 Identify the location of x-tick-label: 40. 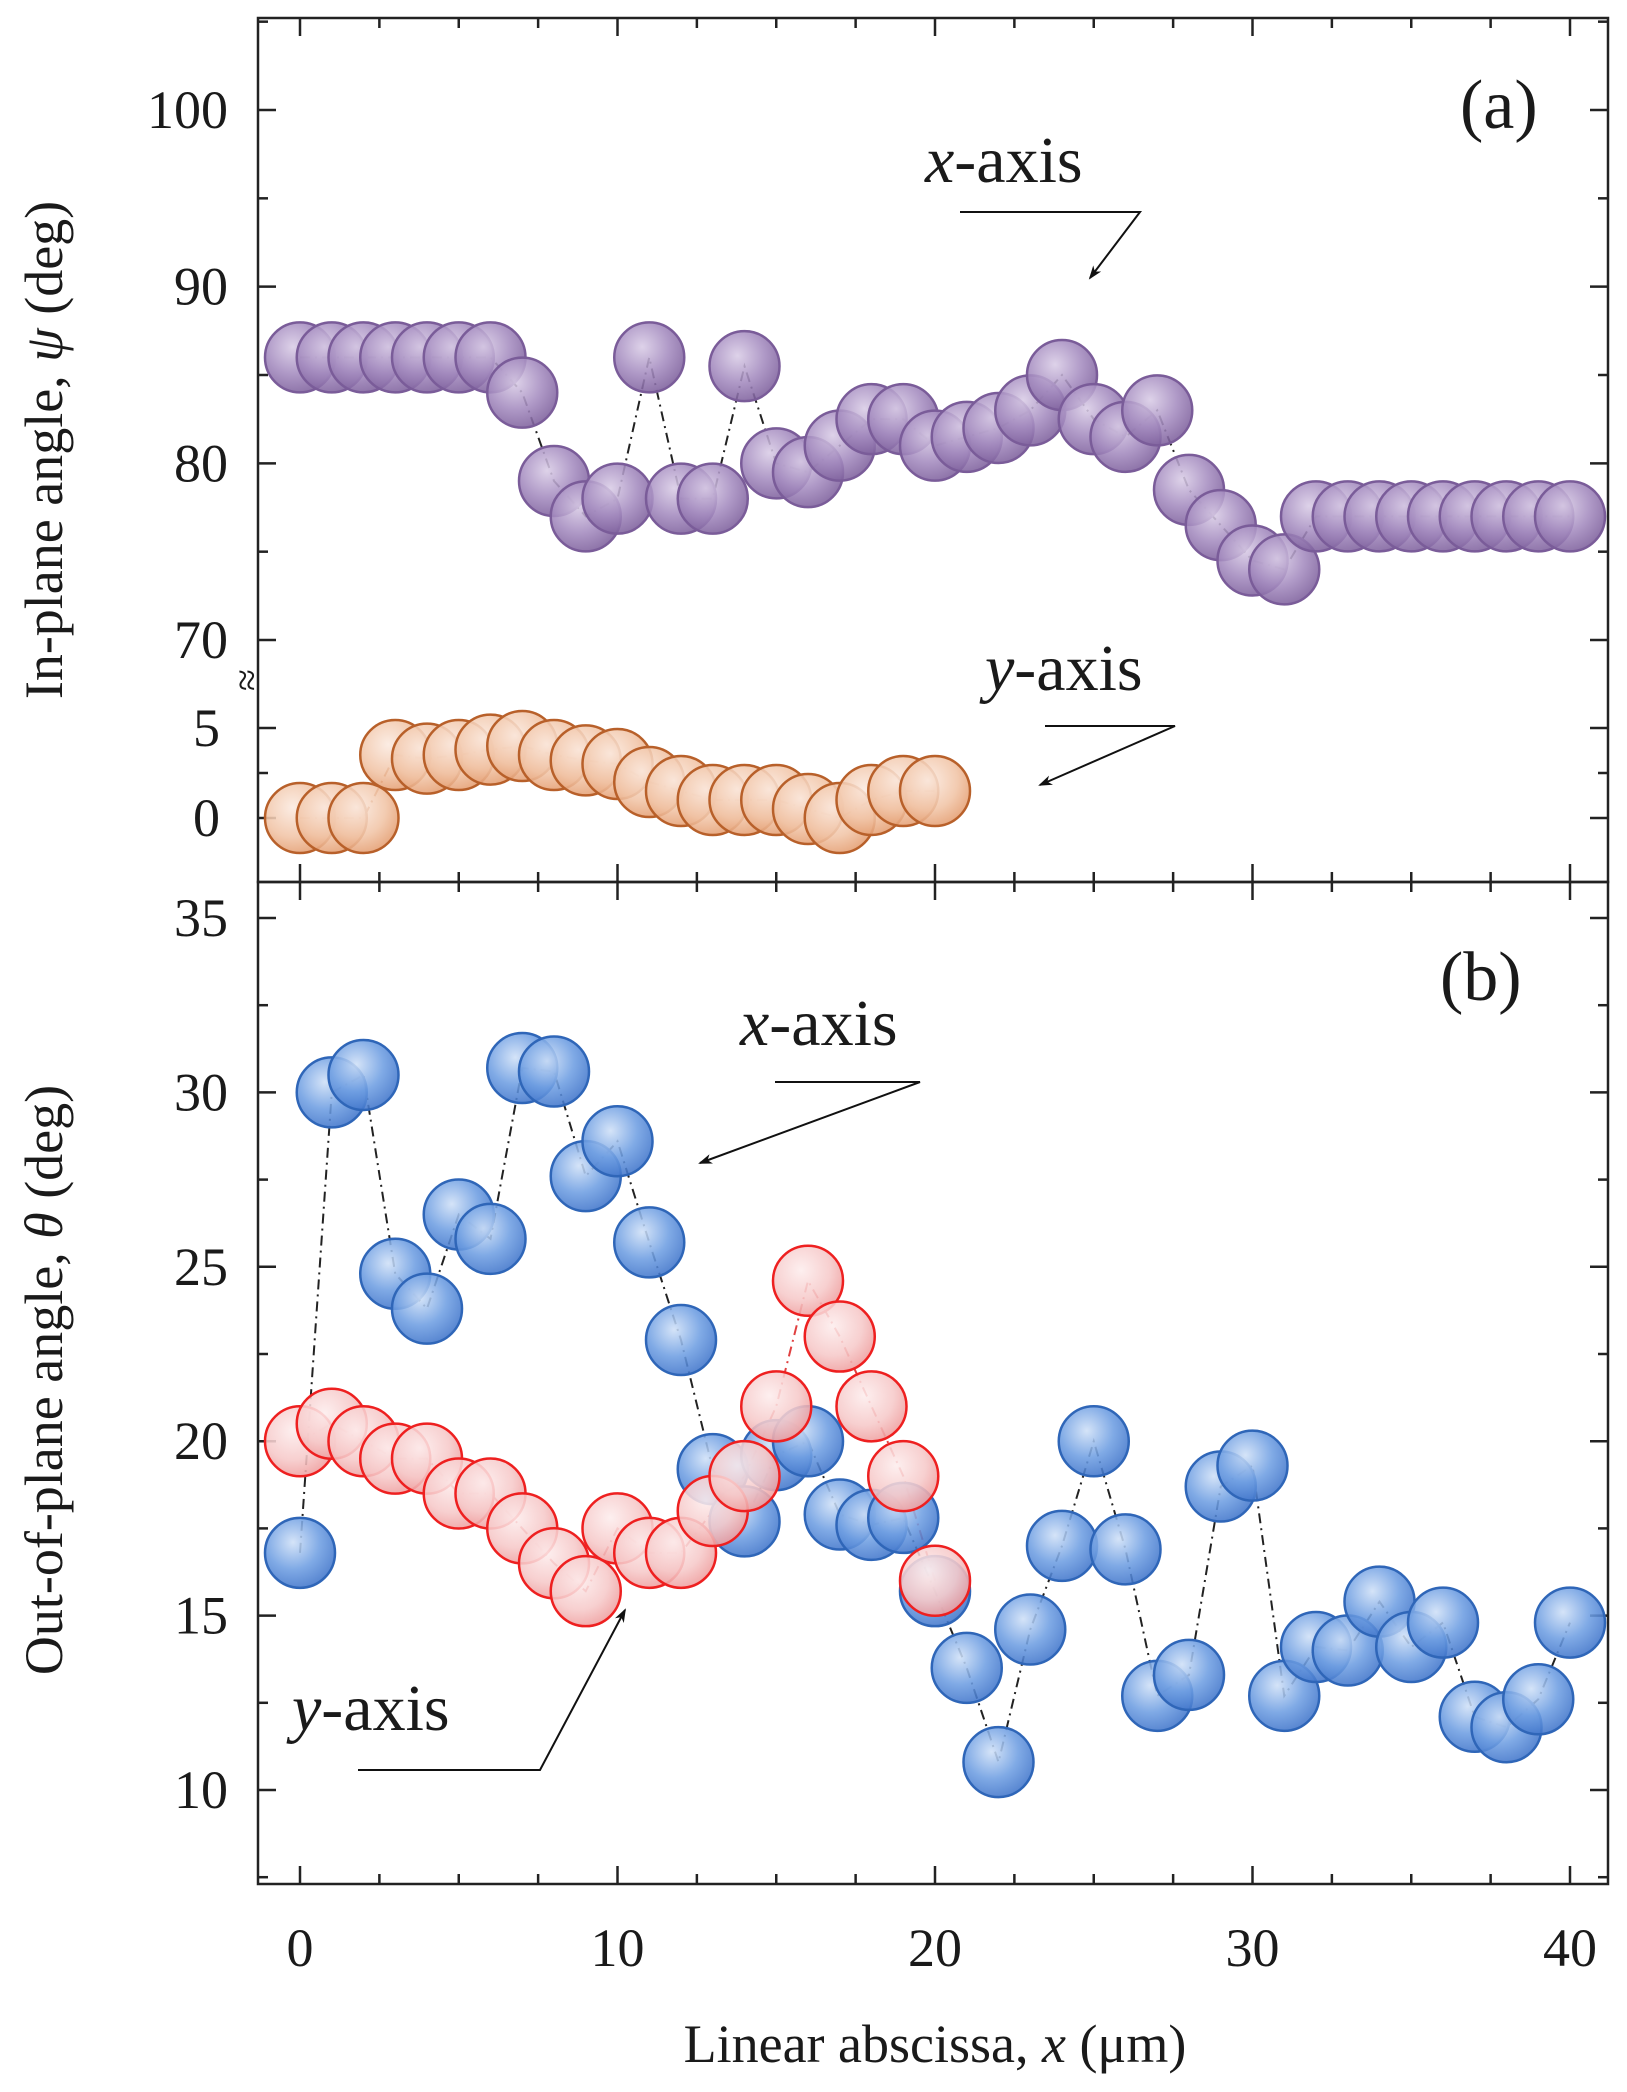
(1570, 1948).